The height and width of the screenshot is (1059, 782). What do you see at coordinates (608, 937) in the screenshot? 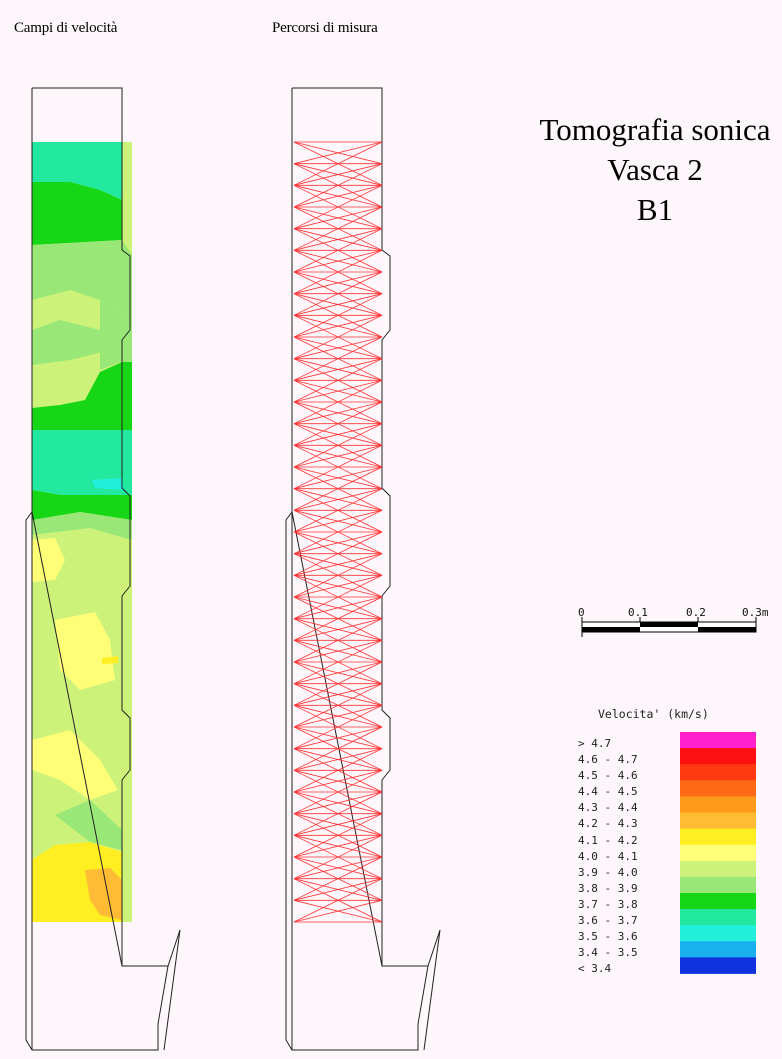
I see `legend-label: 3.5 - 3.6` at bounding box center [608, 937].